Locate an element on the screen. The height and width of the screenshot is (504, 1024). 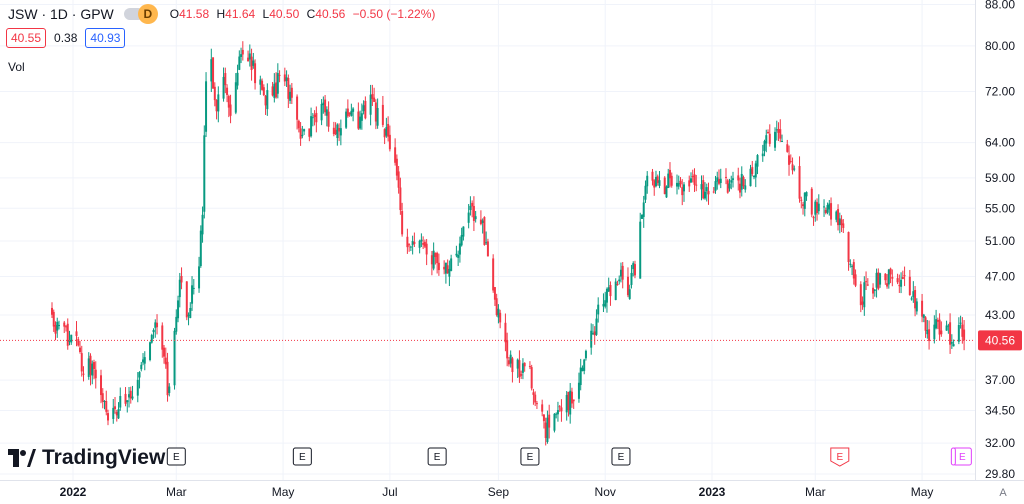
low-value: 40.50 is located at coordinates (284, 14).